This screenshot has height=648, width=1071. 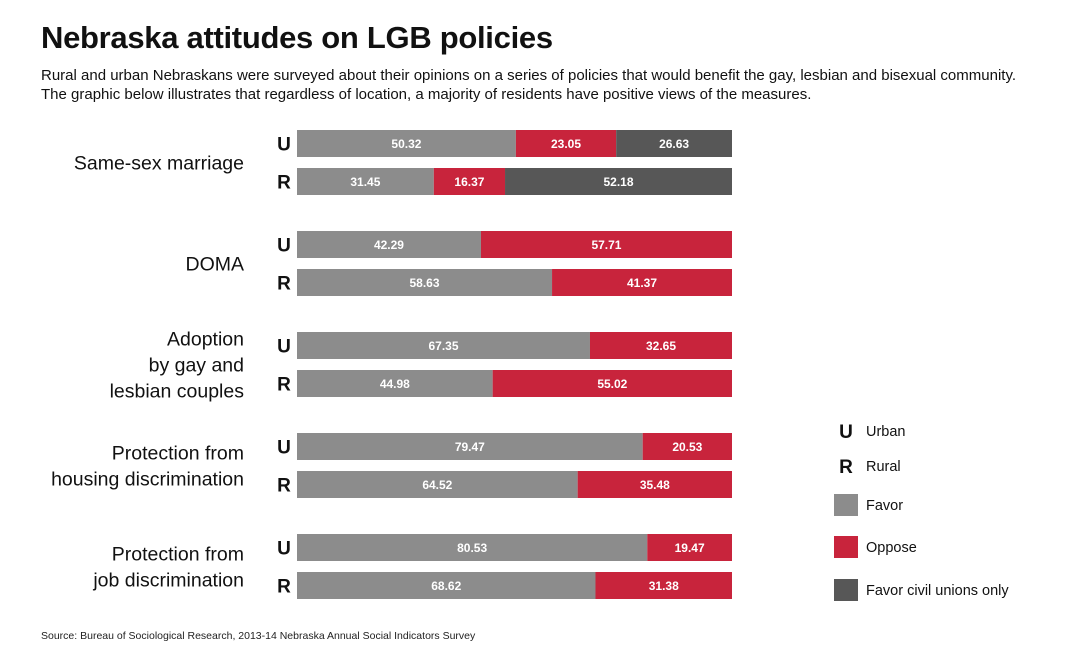 I want to click on bar-value-label: 50.32, so click(x=406, y=144).